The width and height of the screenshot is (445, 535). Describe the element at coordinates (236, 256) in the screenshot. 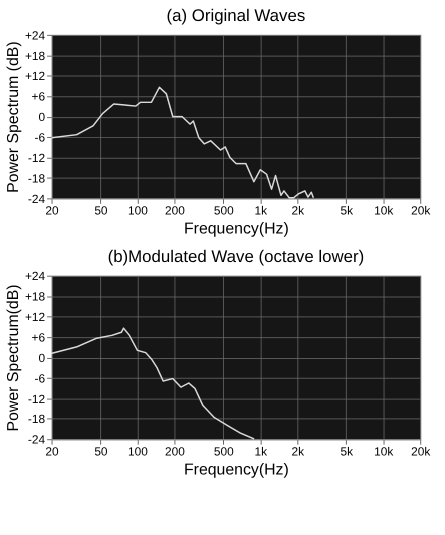

I see `chart-title: (b)Modulated Wave (octave lower)` at that location.